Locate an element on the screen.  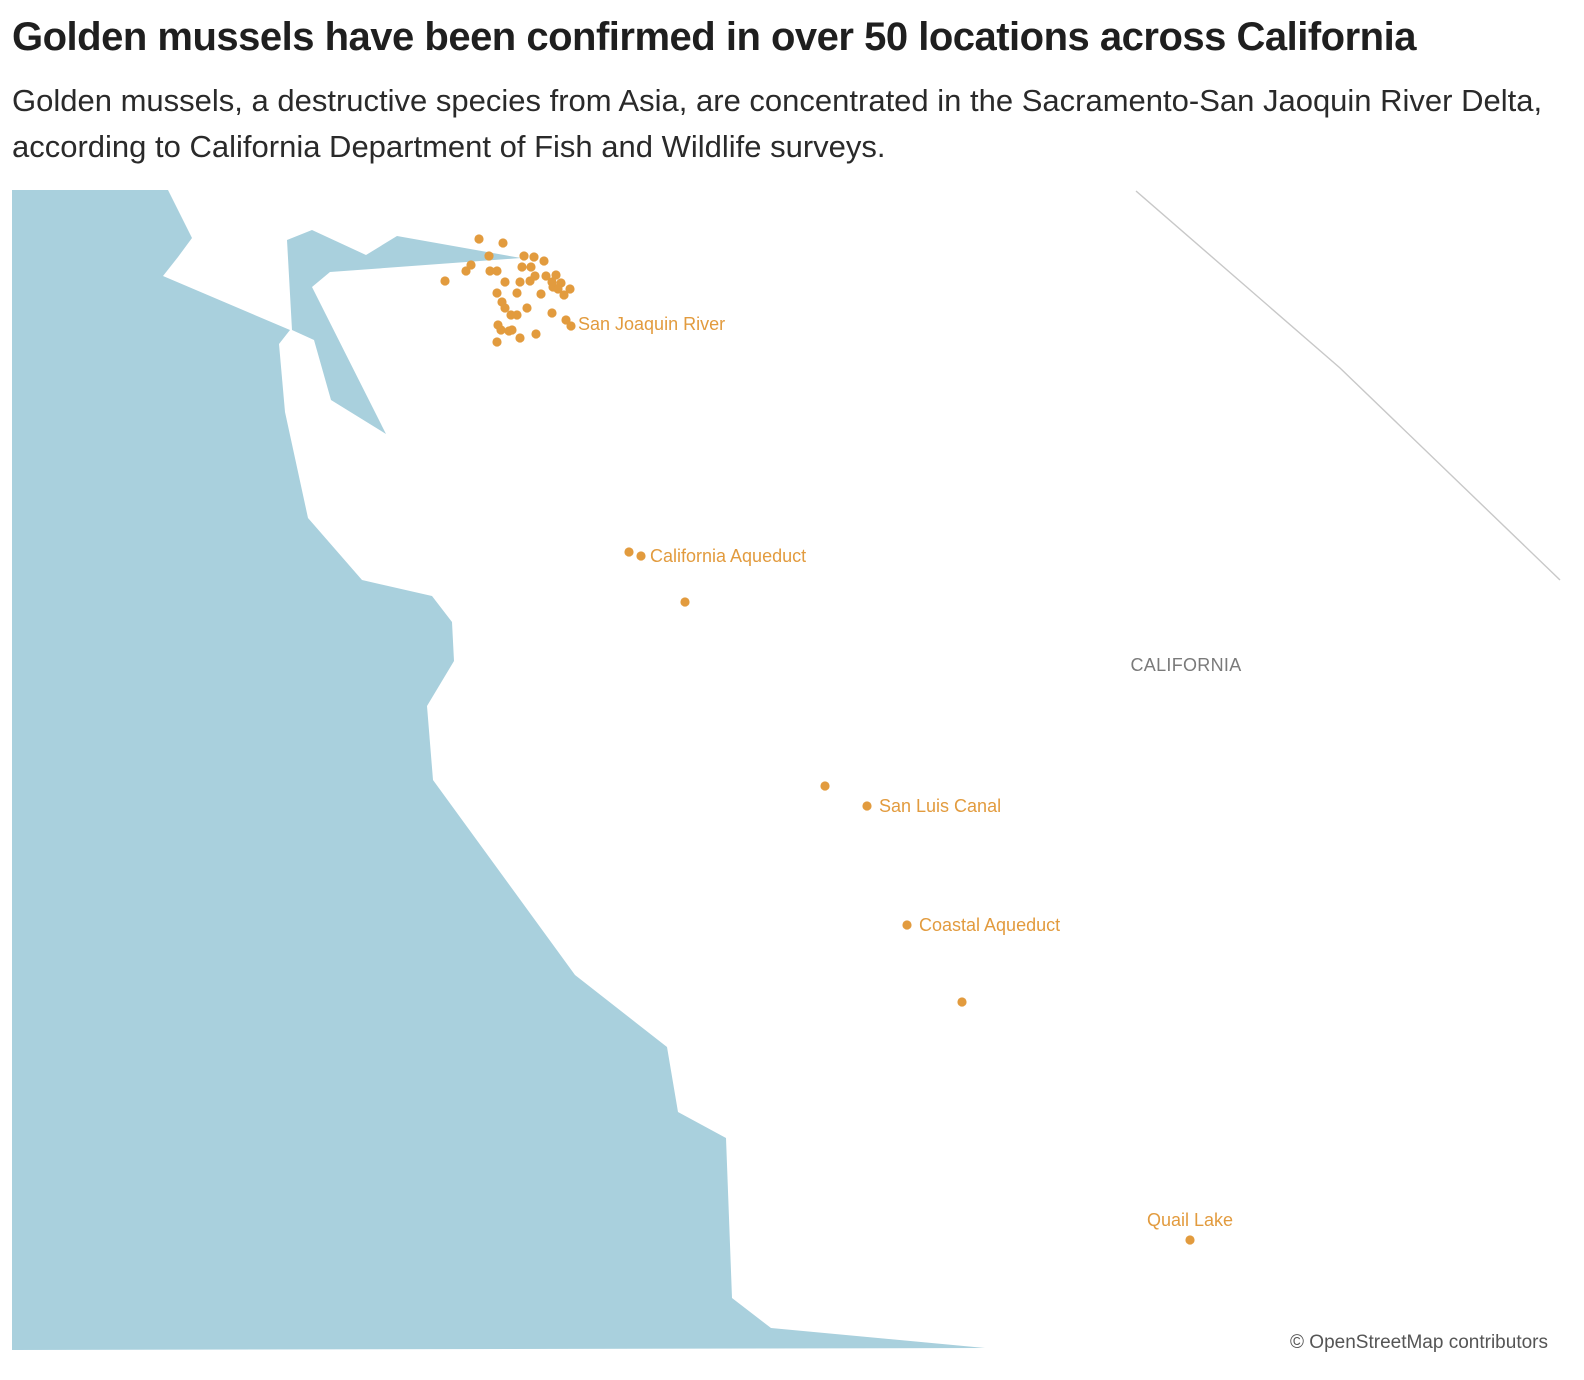
state-border is located at coordinates (1348, 385).